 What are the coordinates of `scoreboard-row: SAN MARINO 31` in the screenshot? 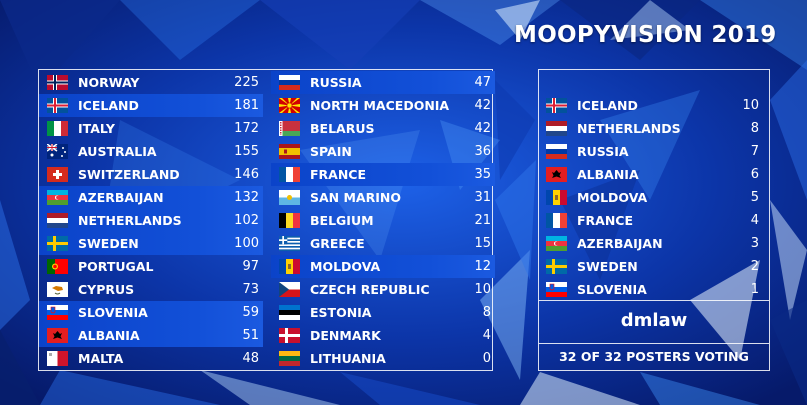 It's located at (383, 197).